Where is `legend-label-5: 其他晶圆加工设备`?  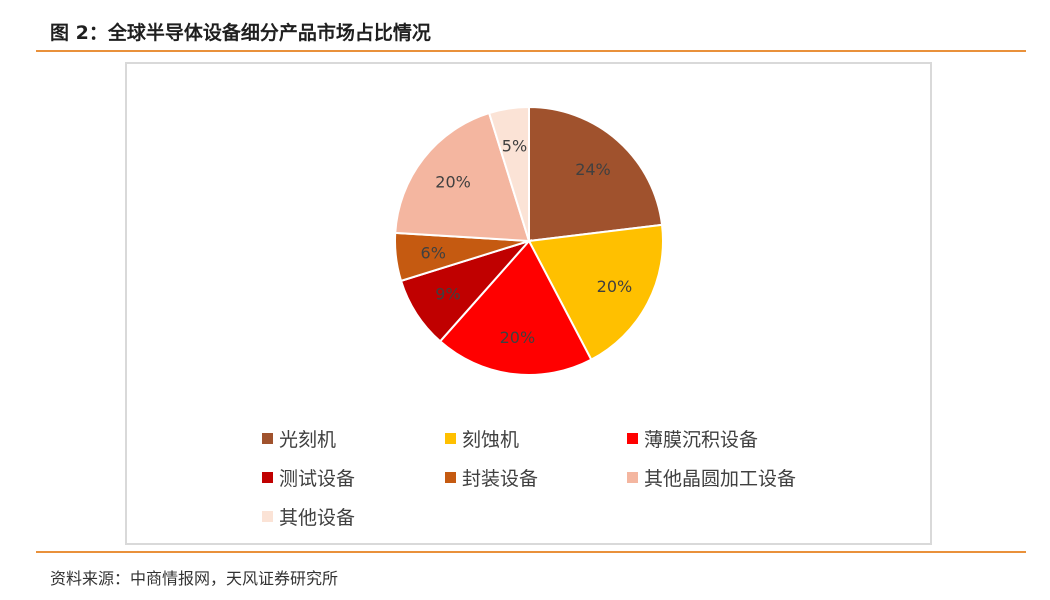
legend-label-5: 其他晶圆加工设备 is located at coordinates (720, 479).